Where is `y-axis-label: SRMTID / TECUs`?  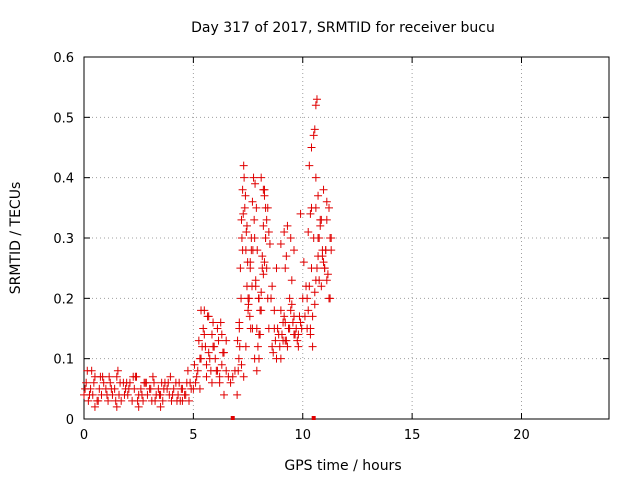 y-axis-label: SRMTID / TECUs is located at coordinates (16, 238).